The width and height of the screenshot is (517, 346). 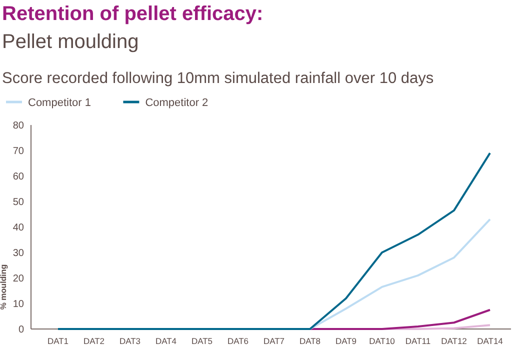 What do you see at coordinates (274, 341) in the screenshot?
I see `x-tick-label: DAT7` at bounding box center [274, 341].